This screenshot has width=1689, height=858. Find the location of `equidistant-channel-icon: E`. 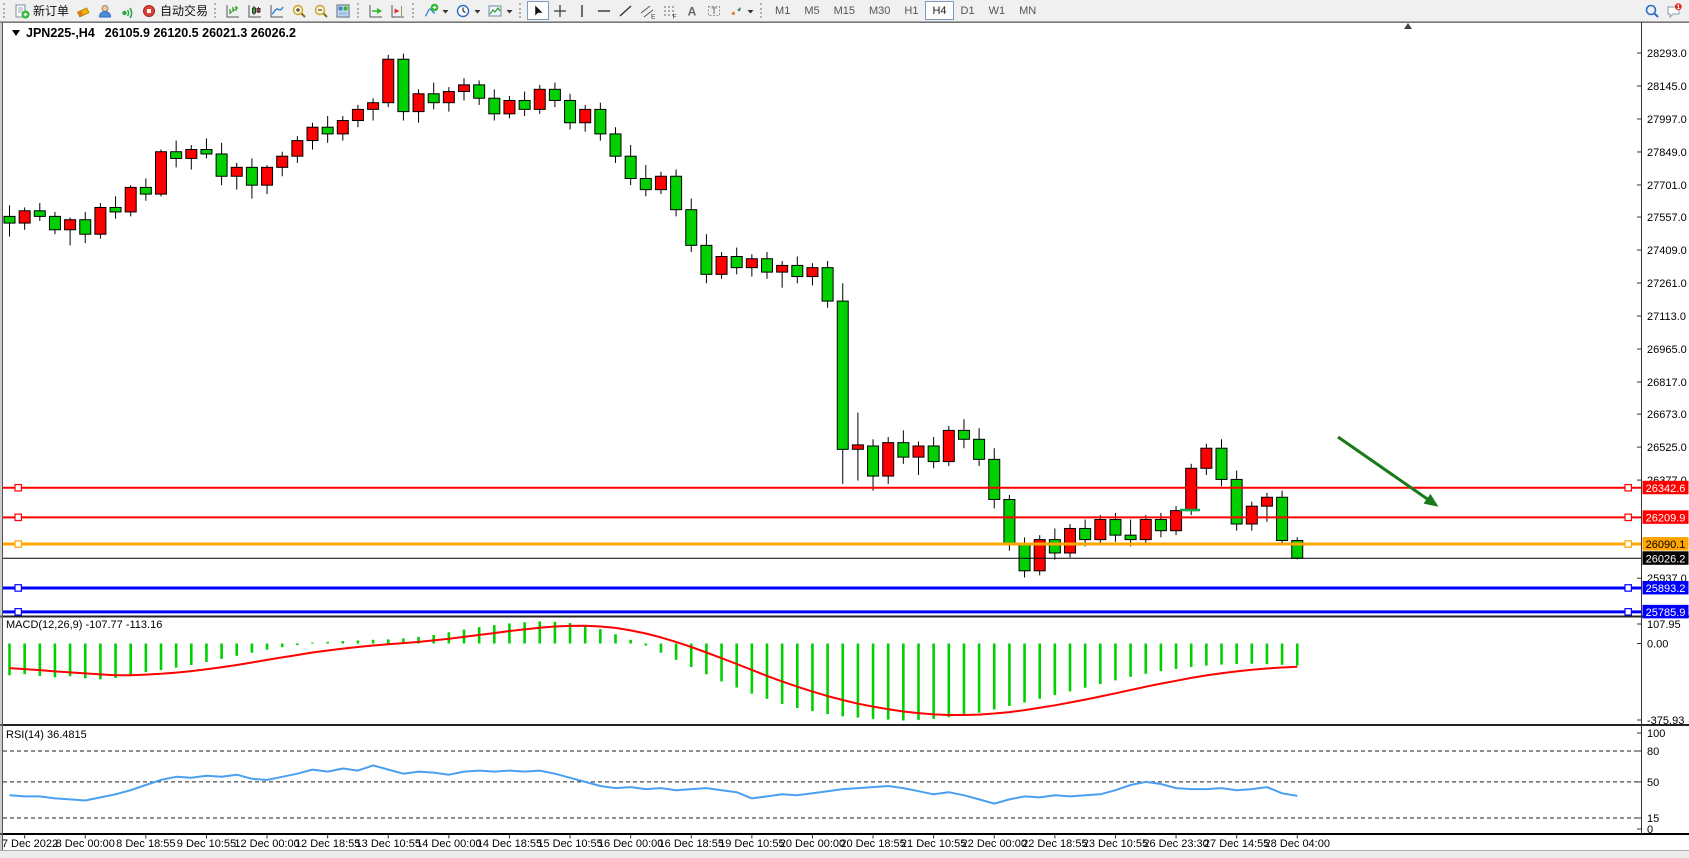

equidistant-channel-icon: E is located at coordinates (648, 12).